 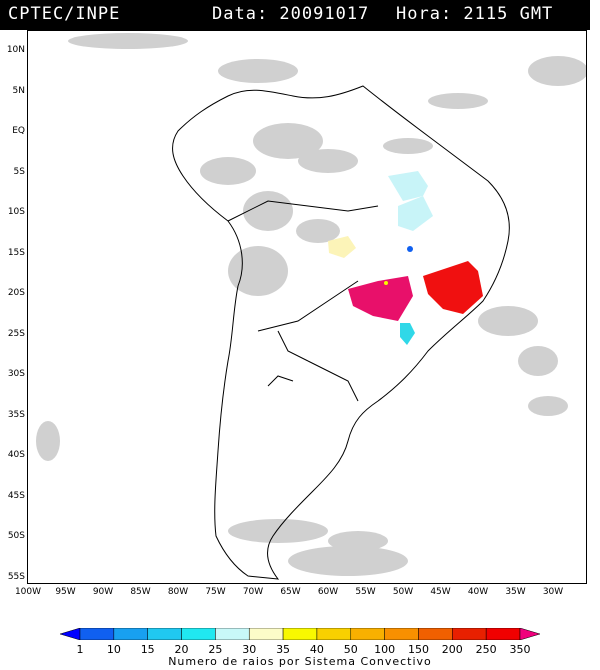 What do you see at coordinates (440, 592) in the screenshot?
I see `lon-label: 45W` at bounding box center [440, 592].